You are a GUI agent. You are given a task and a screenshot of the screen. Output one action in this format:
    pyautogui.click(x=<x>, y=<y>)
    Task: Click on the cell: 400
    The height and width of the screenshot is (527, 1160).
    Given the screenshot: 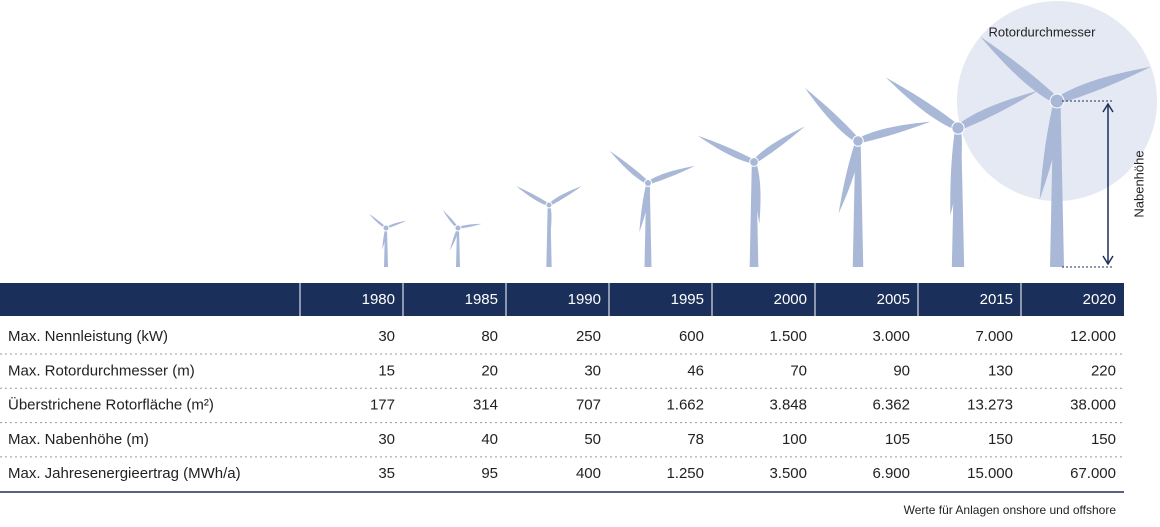 What is the action you would take?
    pyautogui.click(x=588, y=473)
    